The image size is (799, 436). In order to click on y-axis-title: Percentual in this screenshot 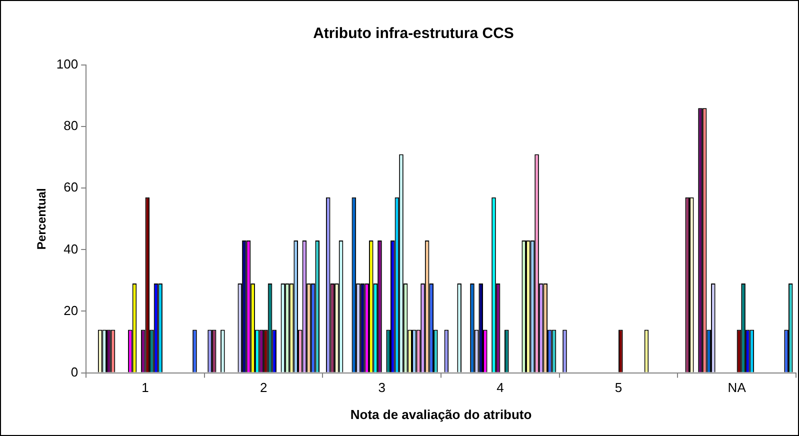, I will do `click(41, 219)`.